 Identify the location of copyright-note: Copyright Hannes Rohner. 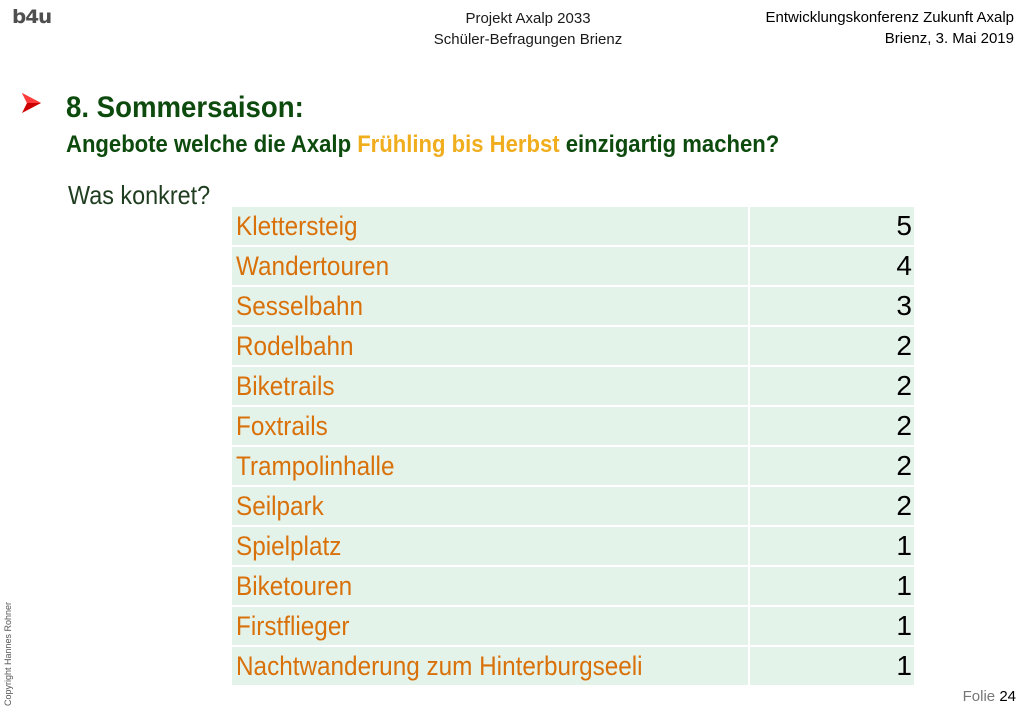
(8, 653).